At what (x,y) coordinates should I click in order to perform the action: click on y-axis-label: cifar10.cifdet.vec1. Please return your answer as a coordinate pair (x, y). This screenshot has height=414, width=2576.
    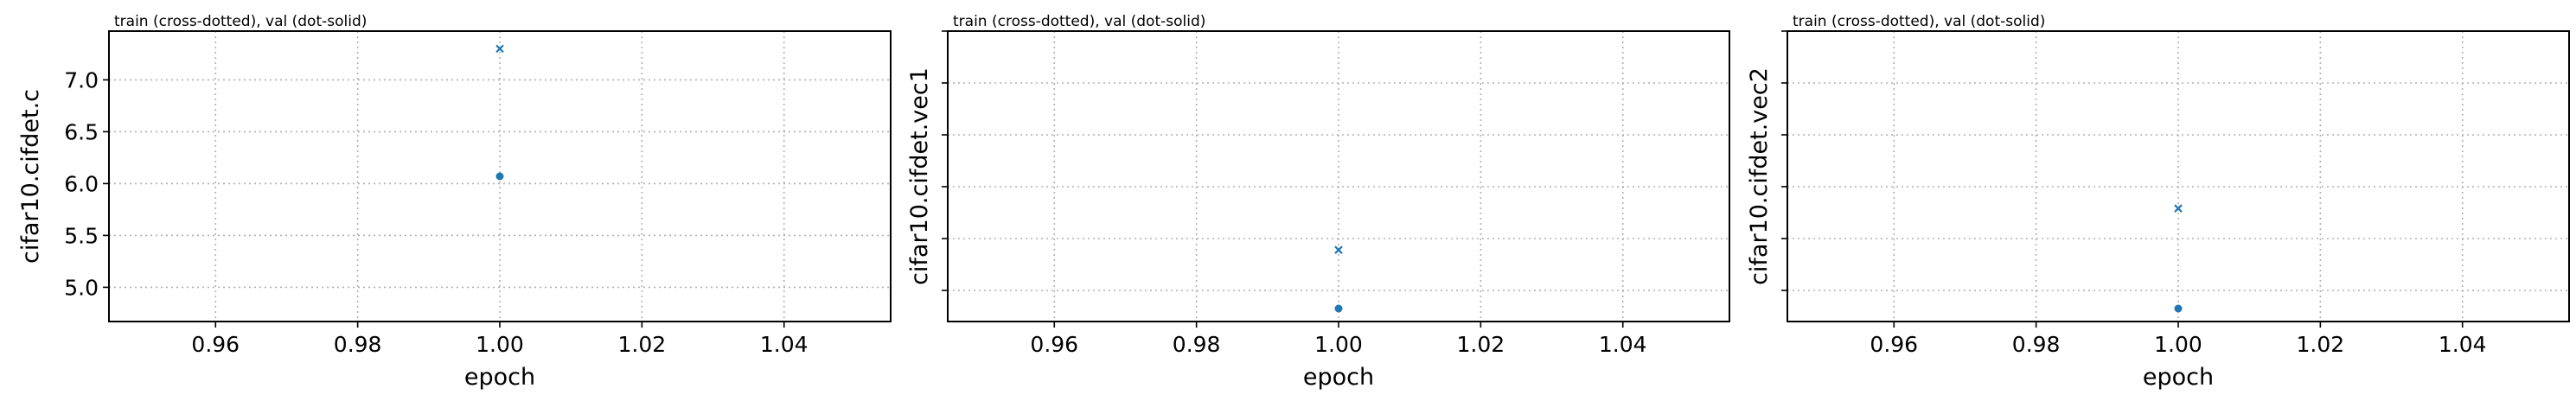
    Looking at the image, I should click on (920, 176).